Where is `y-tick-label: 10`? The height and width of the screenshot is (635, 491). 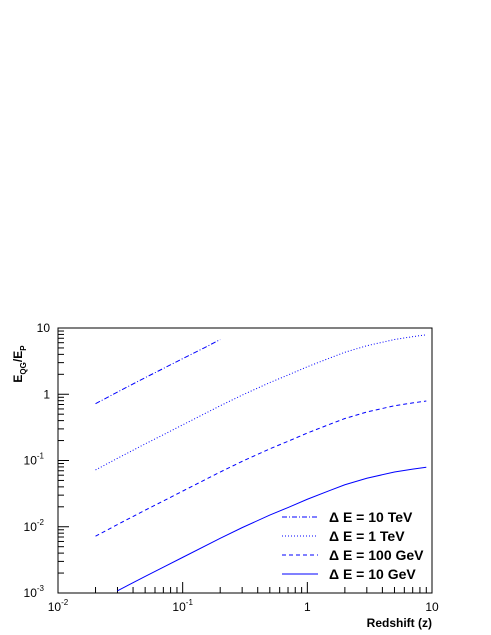 y-tick-label: 10 is located at coordinates (44, 328).